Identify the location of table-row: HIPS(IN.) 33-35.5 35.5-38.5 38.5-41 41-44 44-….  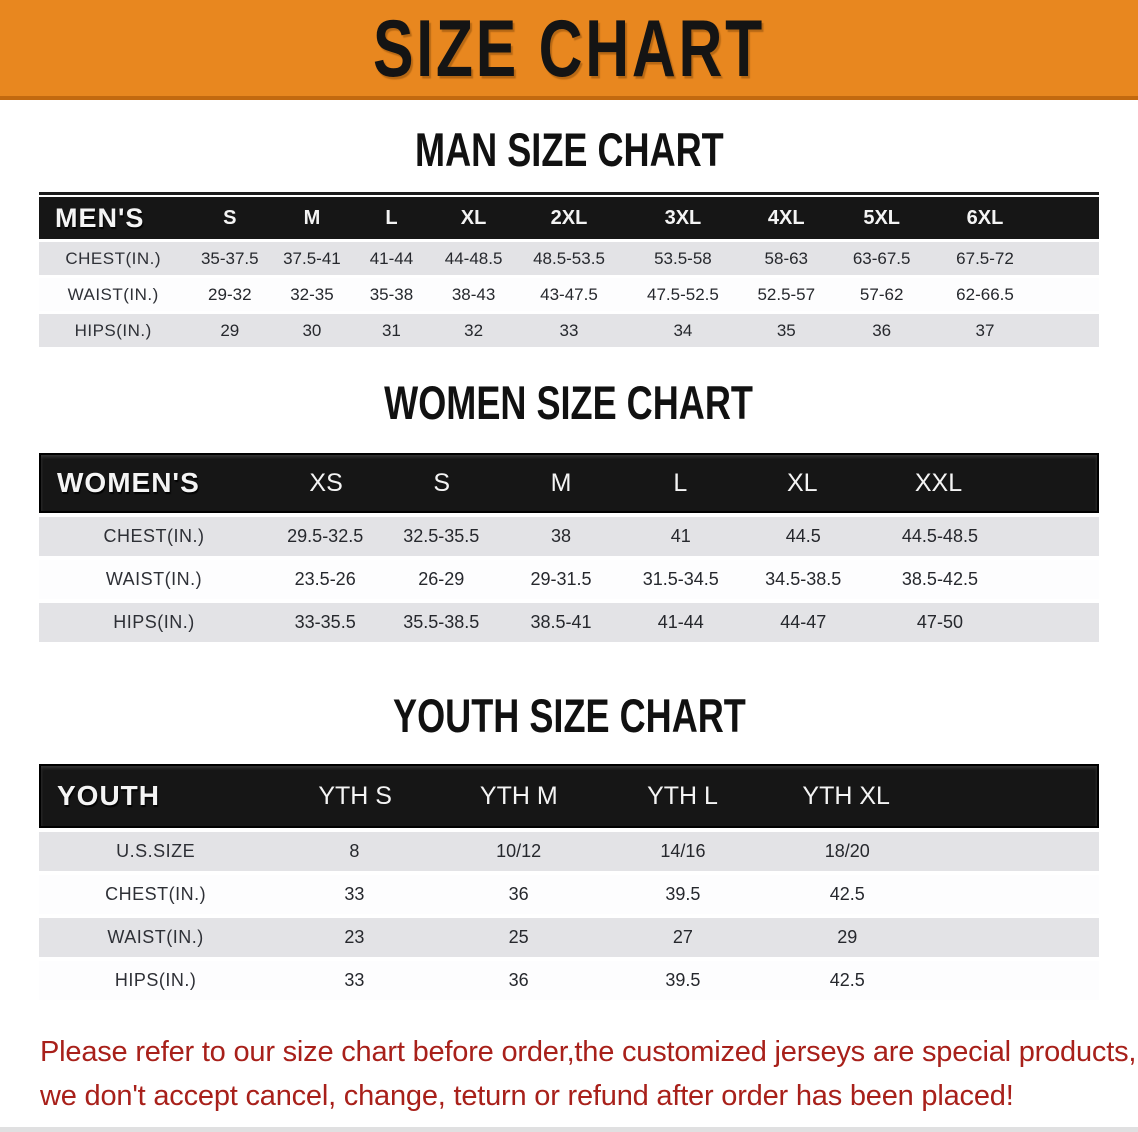
(569, 622).